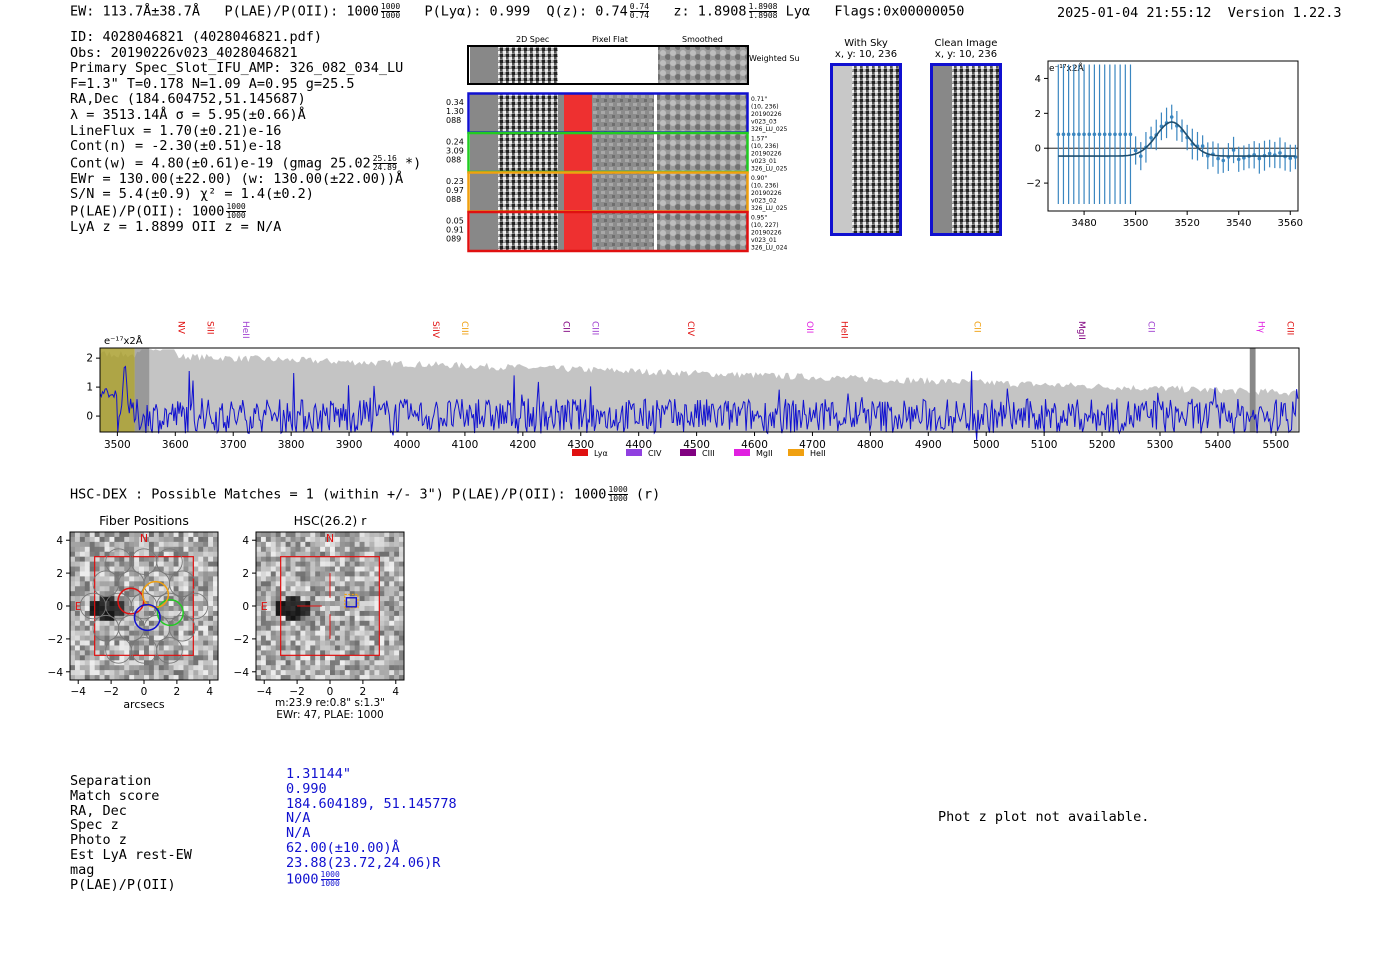 The width and height of the screenshot is (1400, 953). I want to click on spectrum-xtick-label: 5000, so click(986, 445).